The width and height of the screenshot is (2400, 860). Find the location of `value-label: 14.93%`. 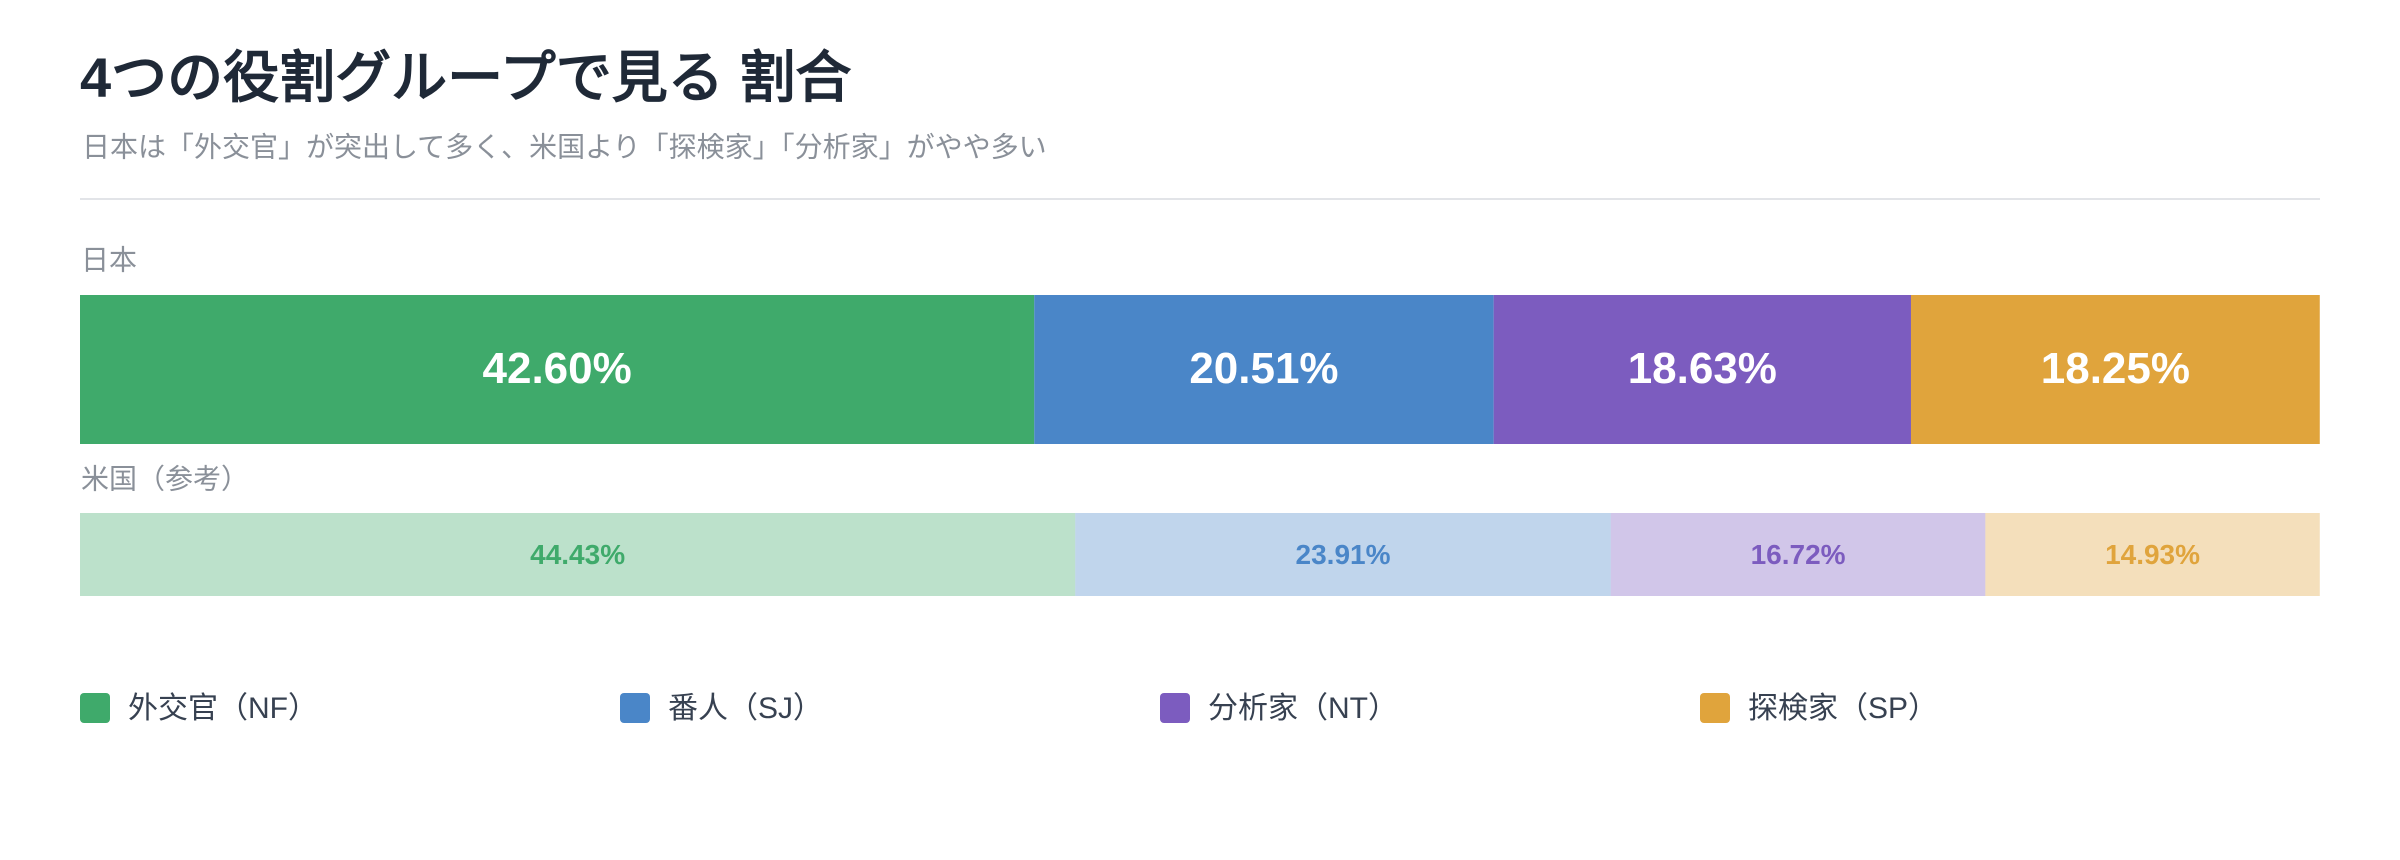

value-label: 14.93% is located at coordinates (2152, 554).